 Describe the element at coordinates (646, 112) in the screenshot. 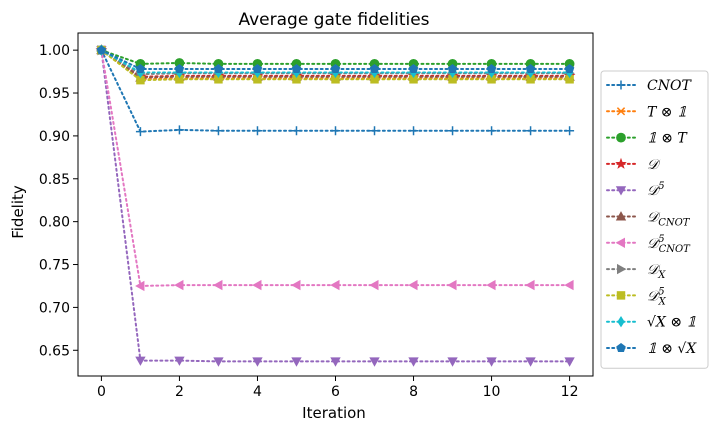

I see `legend-item: T ⊗ 𝟙` at that location.